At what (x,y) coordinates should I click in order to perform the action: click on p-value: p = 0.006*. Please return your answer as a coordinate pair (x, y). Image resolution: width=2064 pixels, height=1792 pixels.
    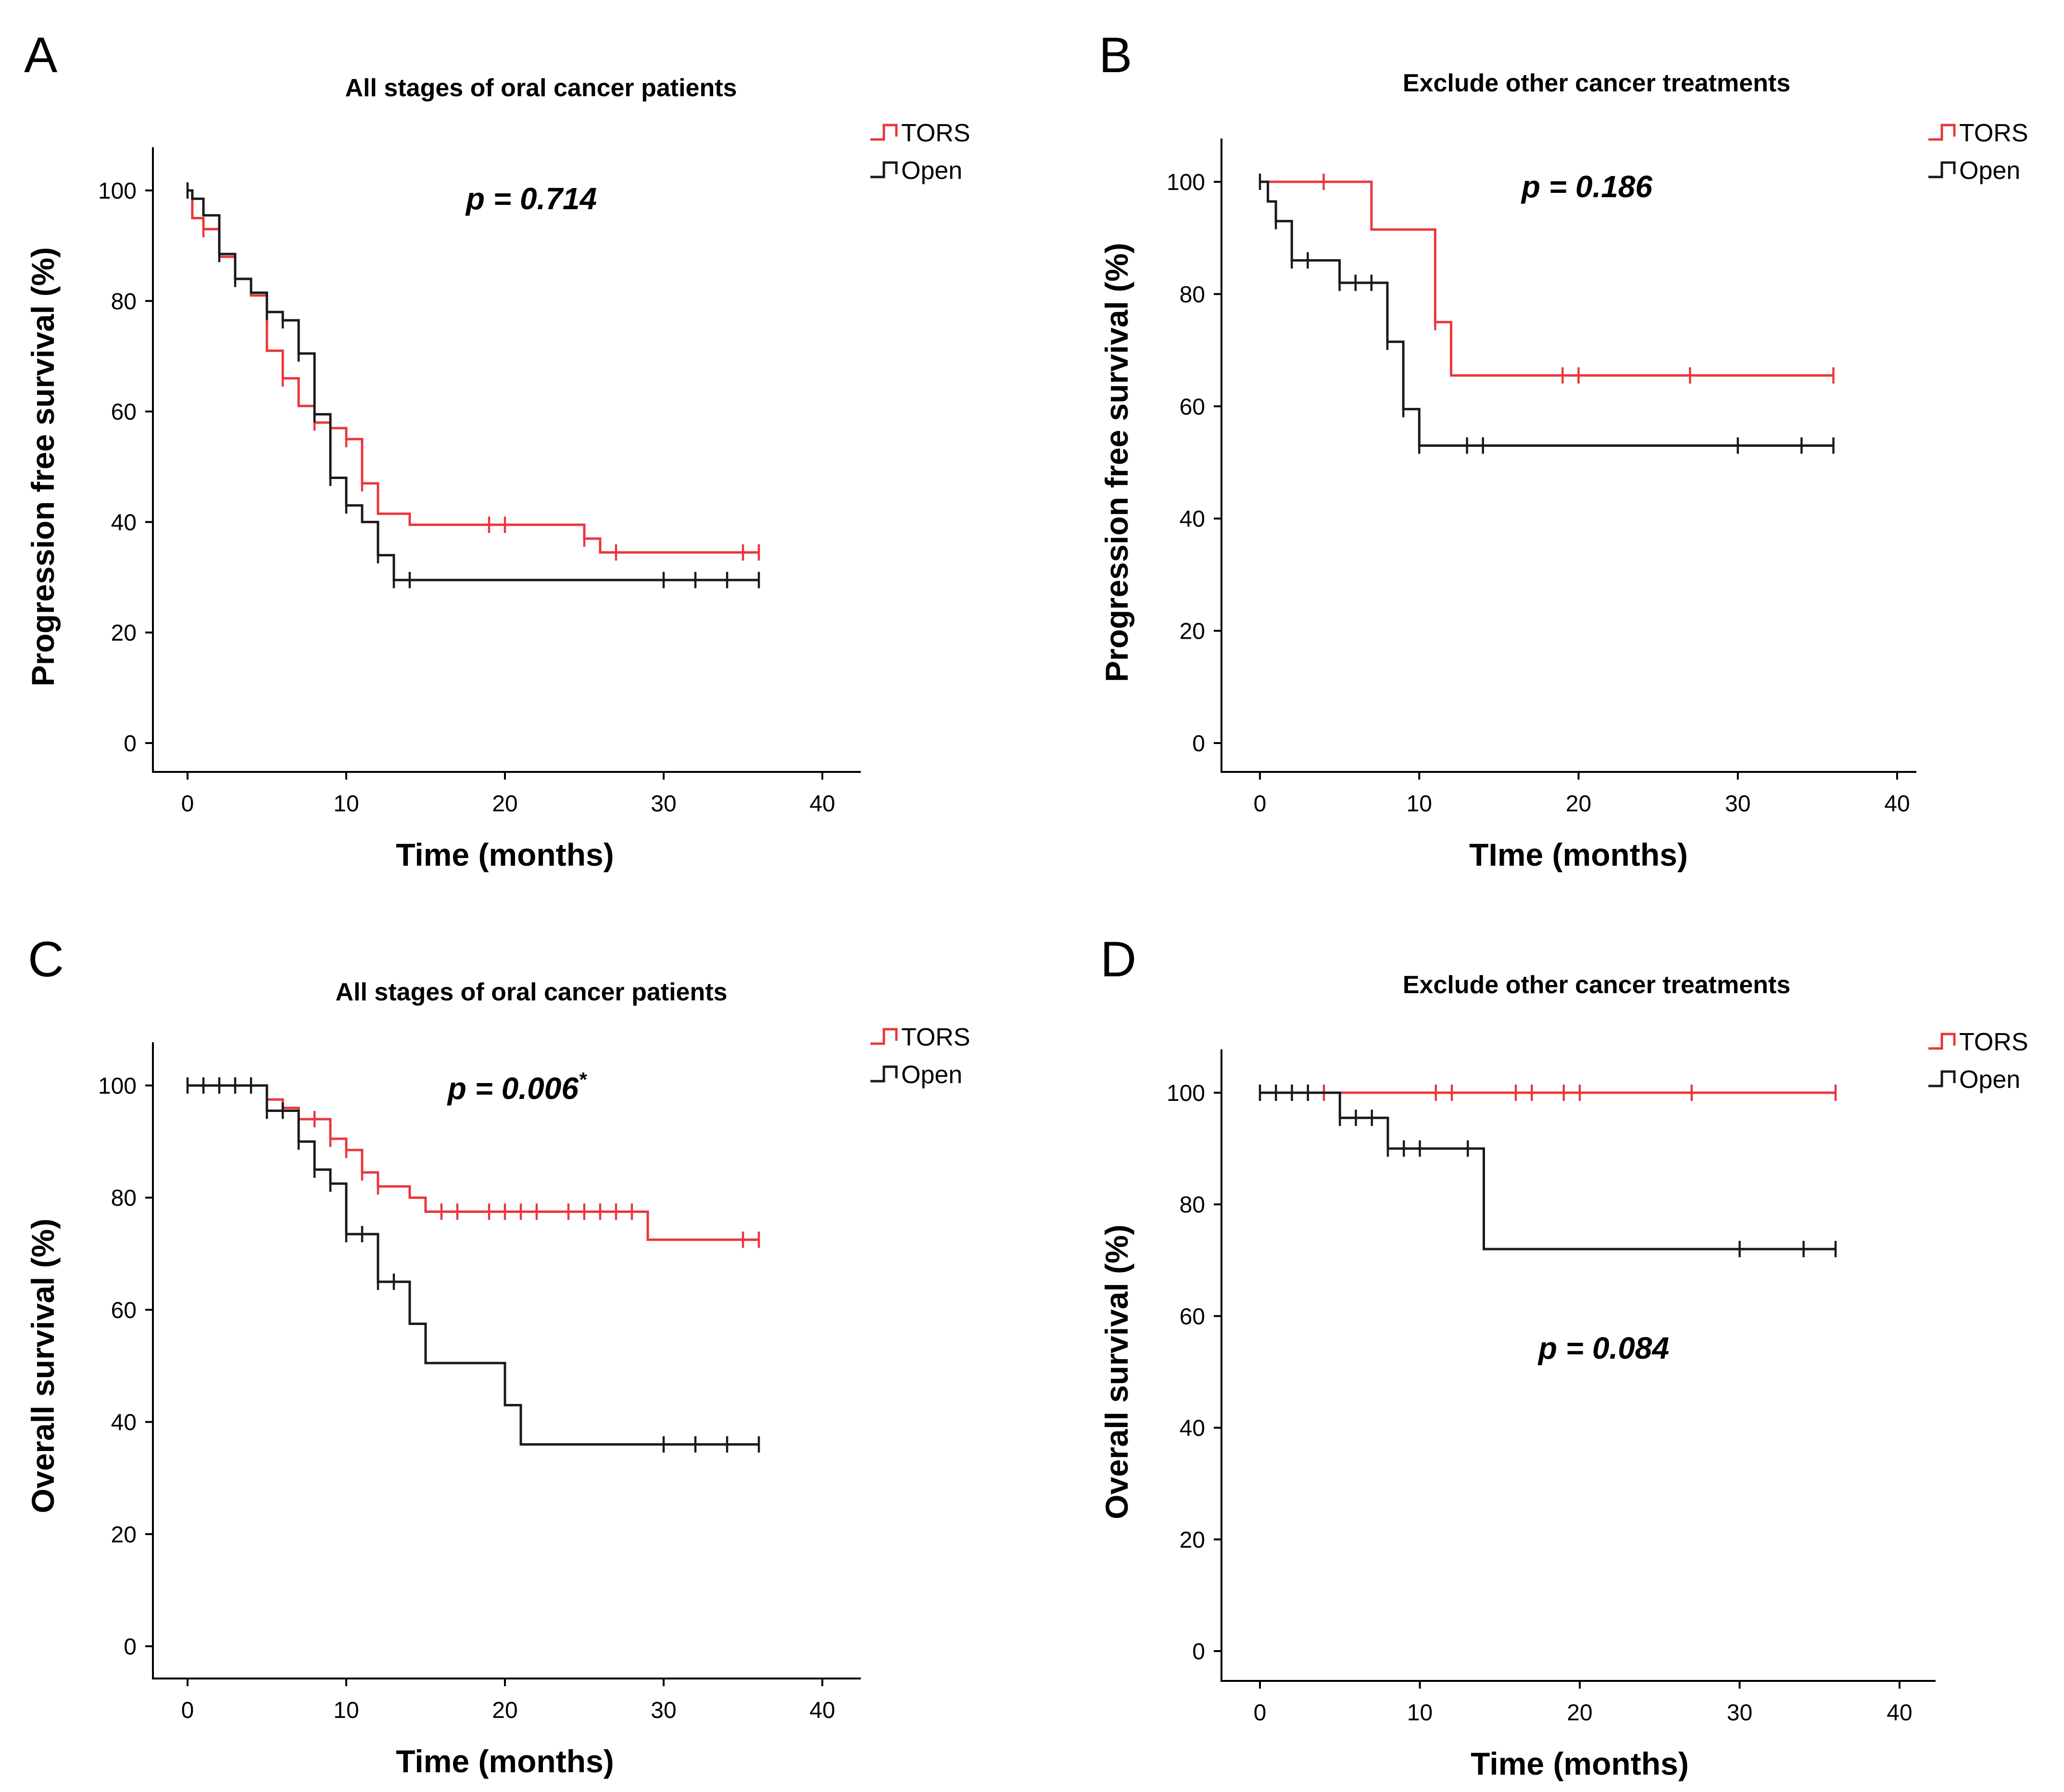
    Looking at the image, I should click on (517, 1087).